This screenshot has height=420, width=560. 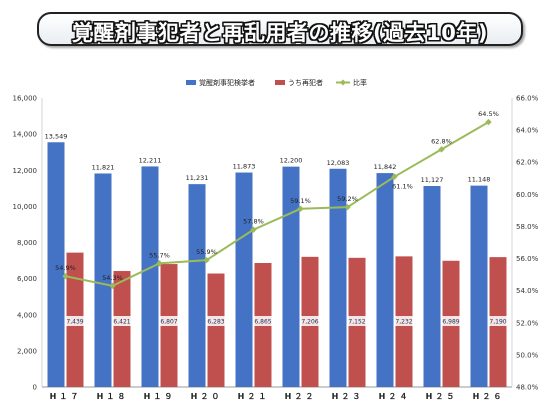 I want to click on y-tick-left: 2,000, so click(x=27, y=351).